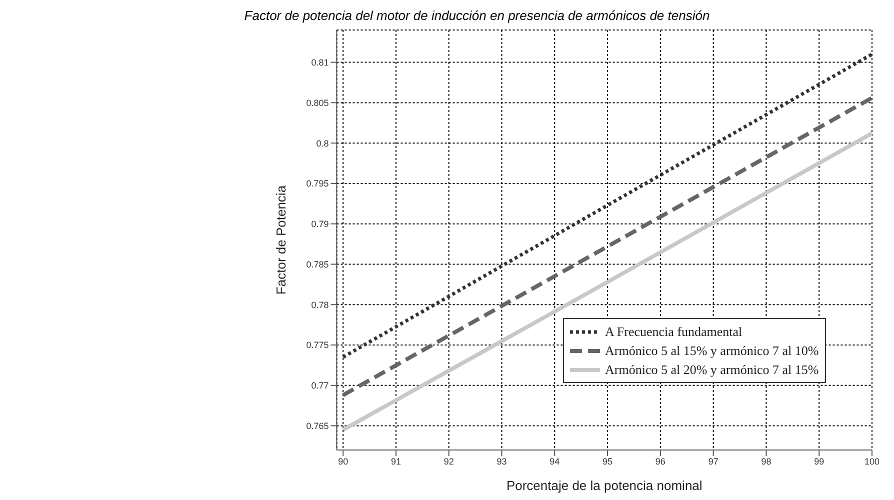 This screenshot has width=894, height=500. Describe the element at coordinates (280, 239) in the screenshot. I see `y-axis-title: Factor de Potencia` at that location.